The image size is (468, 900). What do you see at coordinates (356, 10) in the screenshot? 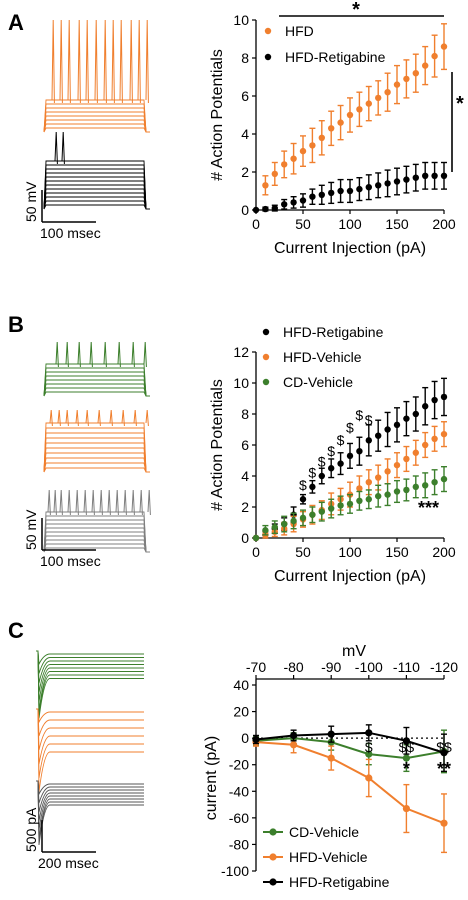
I see `sig-star-top: *` at bounding box center [356, 10].